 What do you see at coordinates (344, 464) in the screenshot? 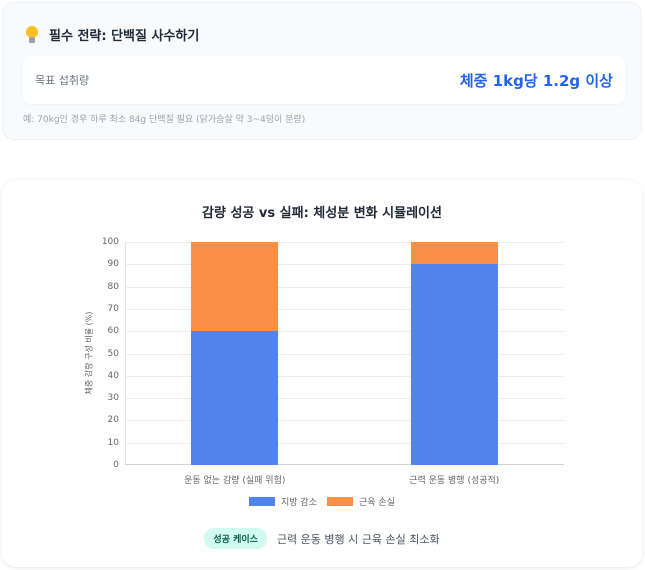
I see `x-axis-line` at bounding box center [344, 464].